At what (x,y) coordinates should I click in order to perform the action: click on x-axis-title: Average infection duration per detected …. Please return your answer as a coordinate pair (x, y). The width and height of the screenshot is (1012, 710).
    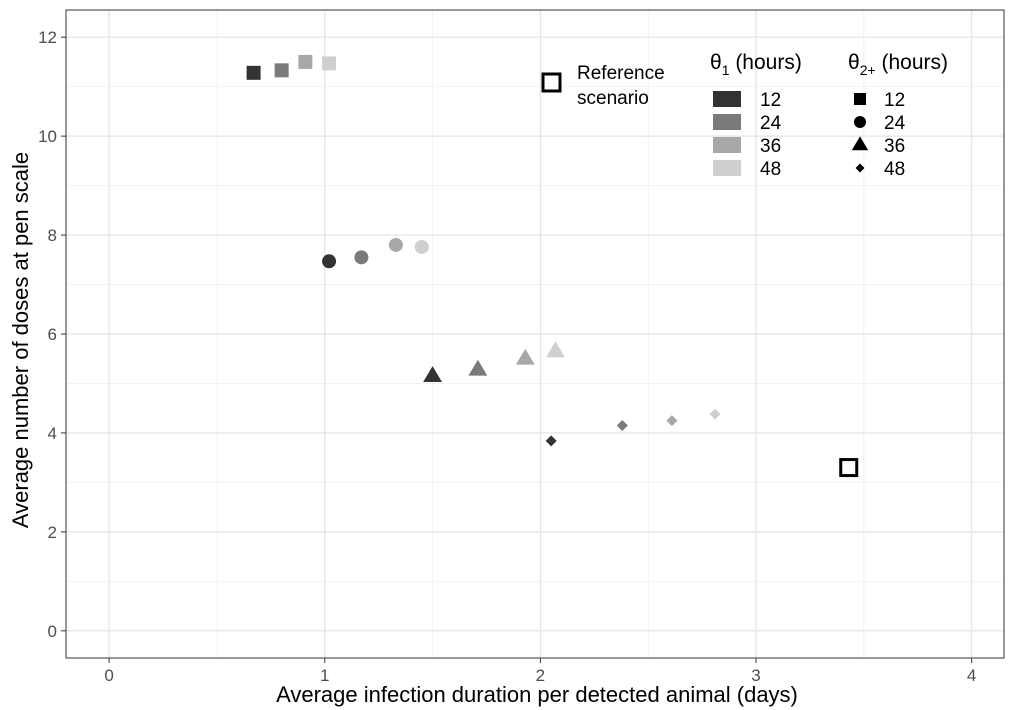
    Looking at the image, I should click on (537, 694).